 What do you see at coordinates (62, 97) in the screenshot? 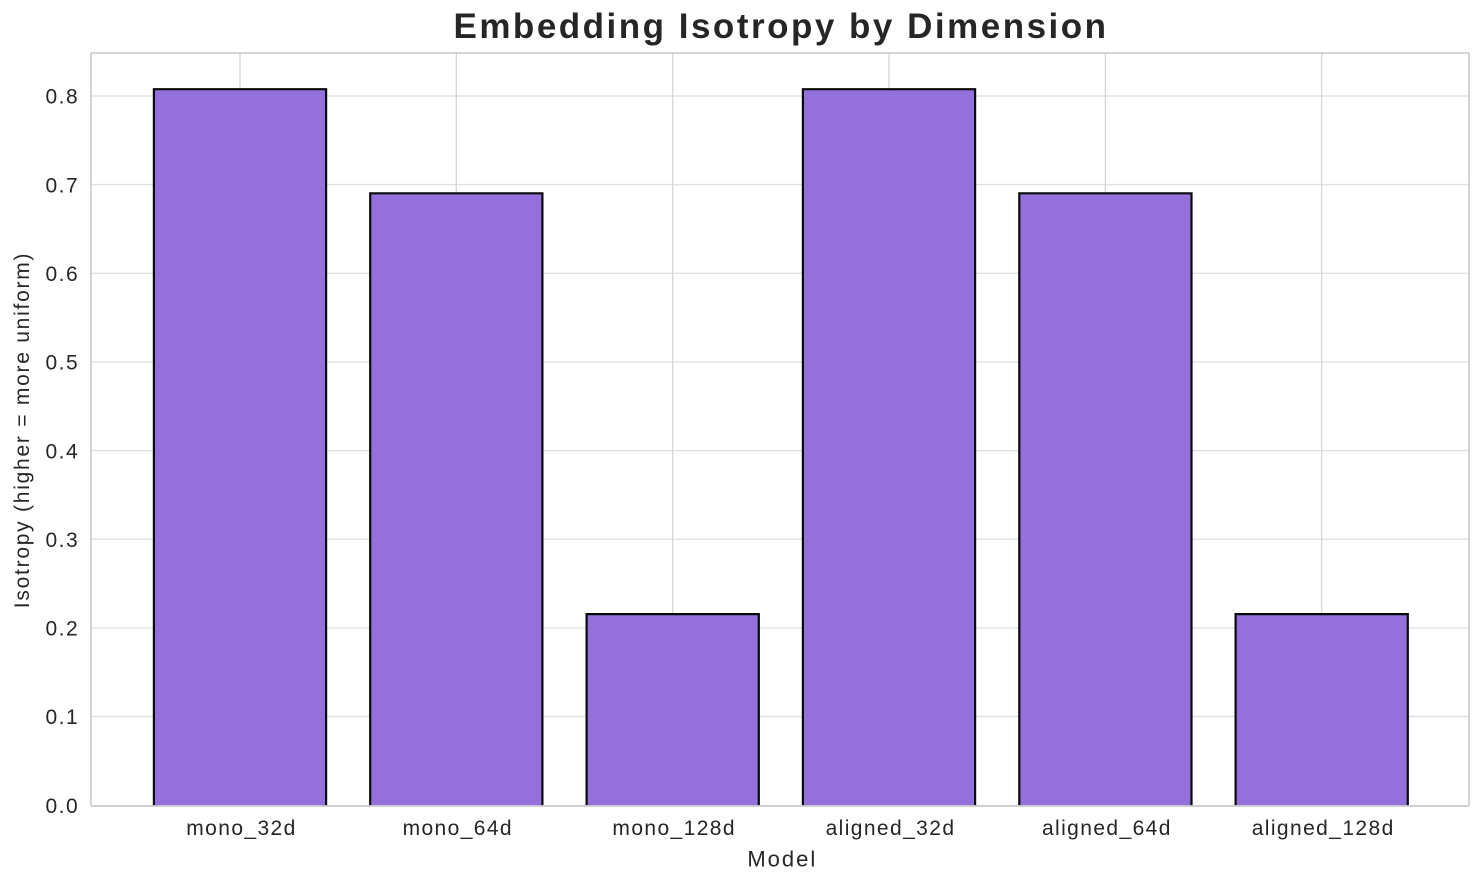
I see `svg-text: 0.8` at bounding box center [62, 97].